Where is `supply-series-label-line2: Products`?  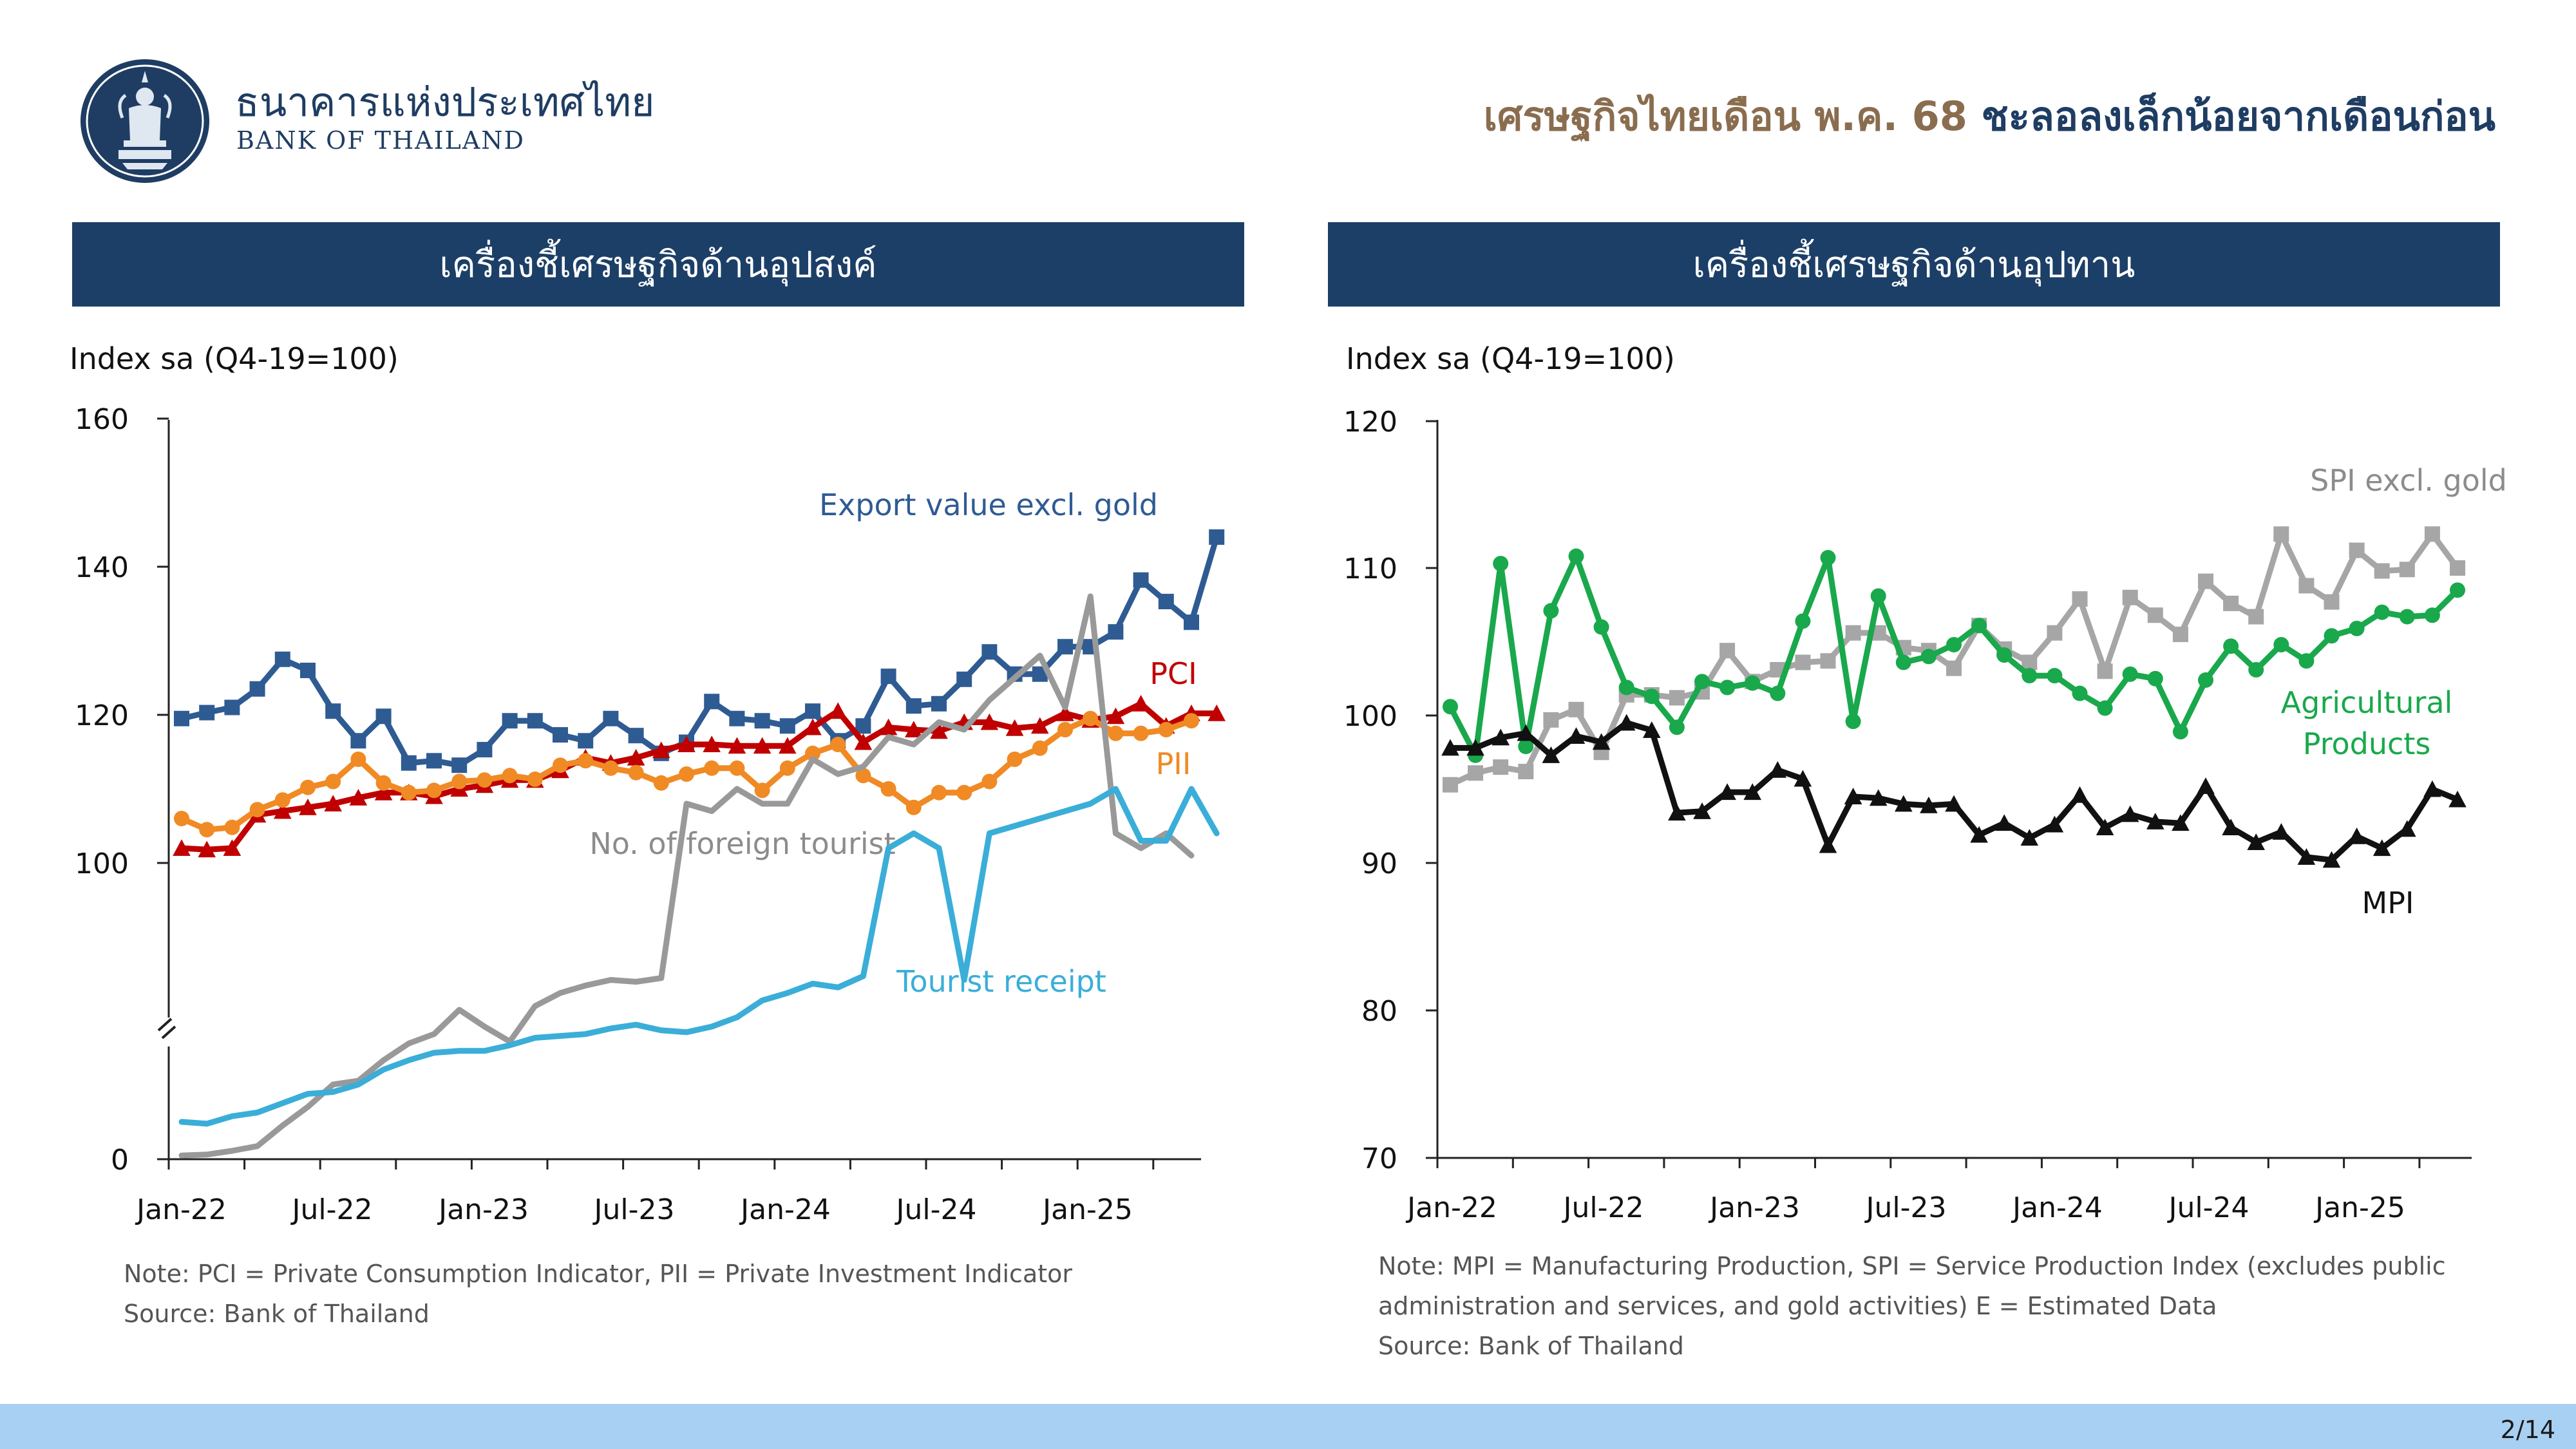
supply-series-label-line2: Products is located at coordinates (2367, 744).